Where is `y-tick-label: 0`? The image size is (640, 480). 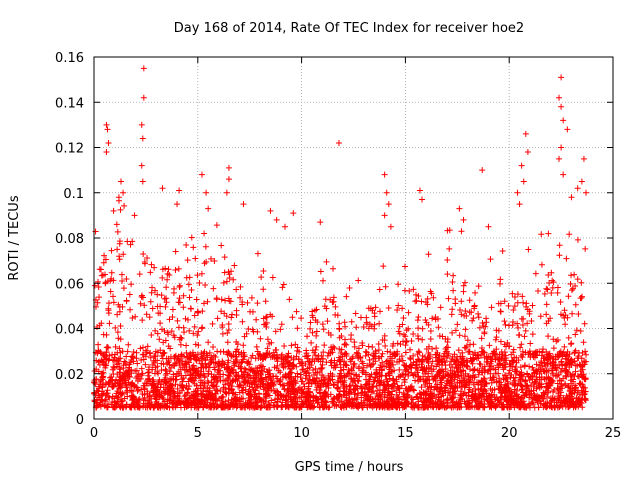
y-tick-label: 0 is located at coordinates (80, 420).